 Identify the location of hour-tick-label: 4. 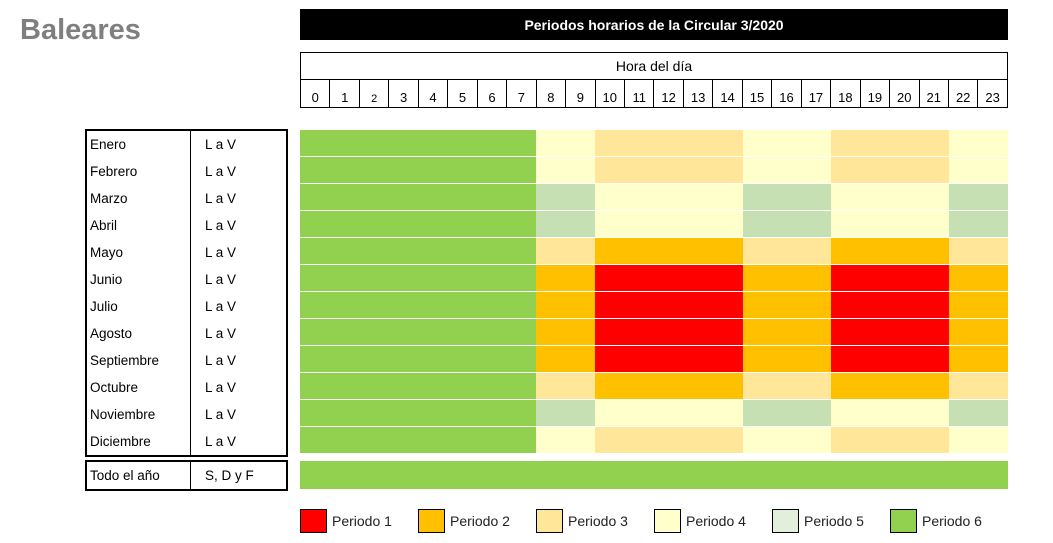
(432, 93).